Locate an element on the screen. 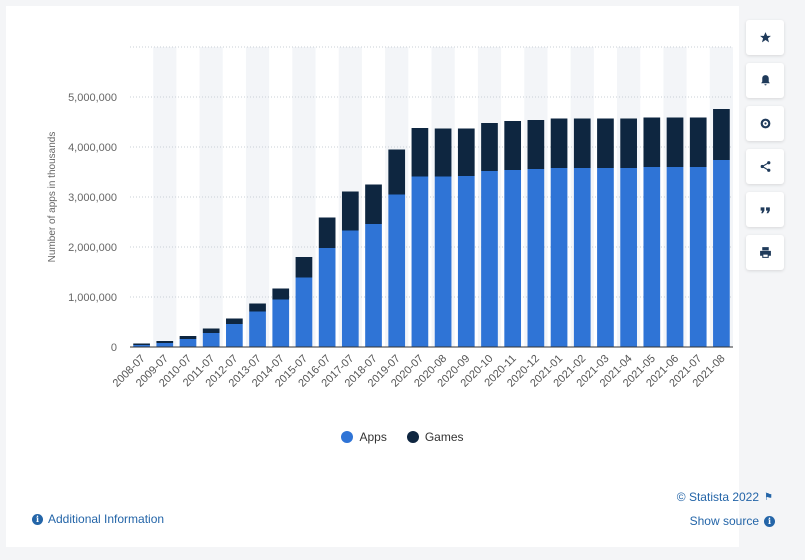  notification-button is located at coordinates (765, 80).